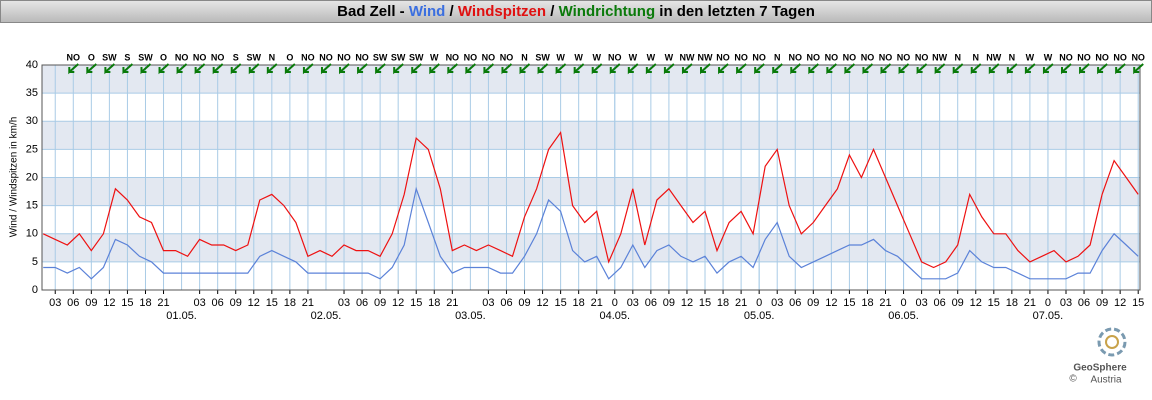 This screenshot has height=400, width=1152. What do you see at coordinates (35, 262) in the screenshot?
I see `y-tick-label: 5` at bounding box center [35, 262].